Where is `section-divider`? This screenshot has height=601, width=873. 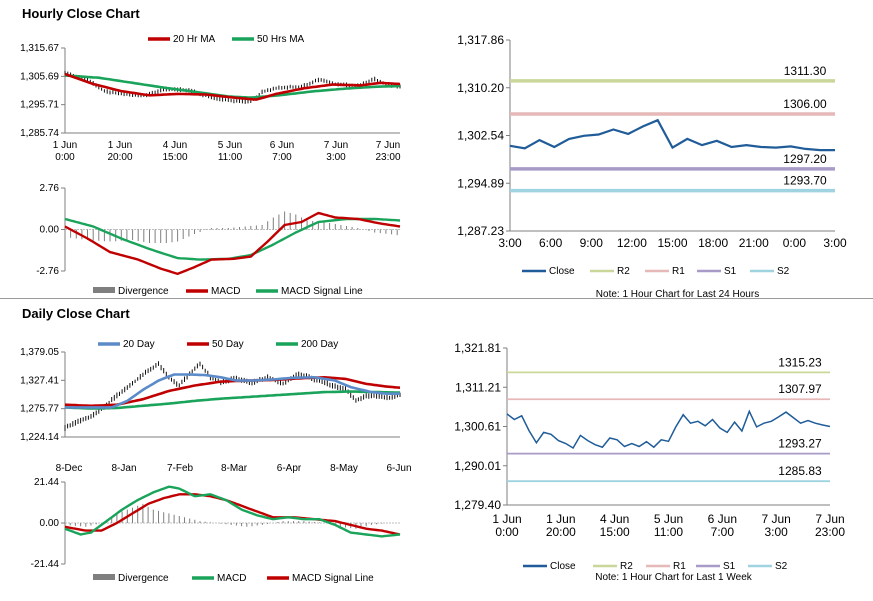 section-divider is located at coordinates (436, 298).